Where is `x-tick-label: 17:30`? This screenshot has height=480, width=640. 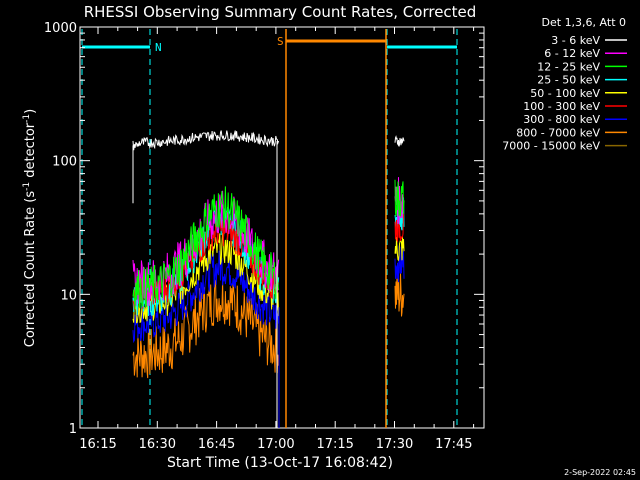 x-tick-label: 17:30 is located at coordinates (394, 444).